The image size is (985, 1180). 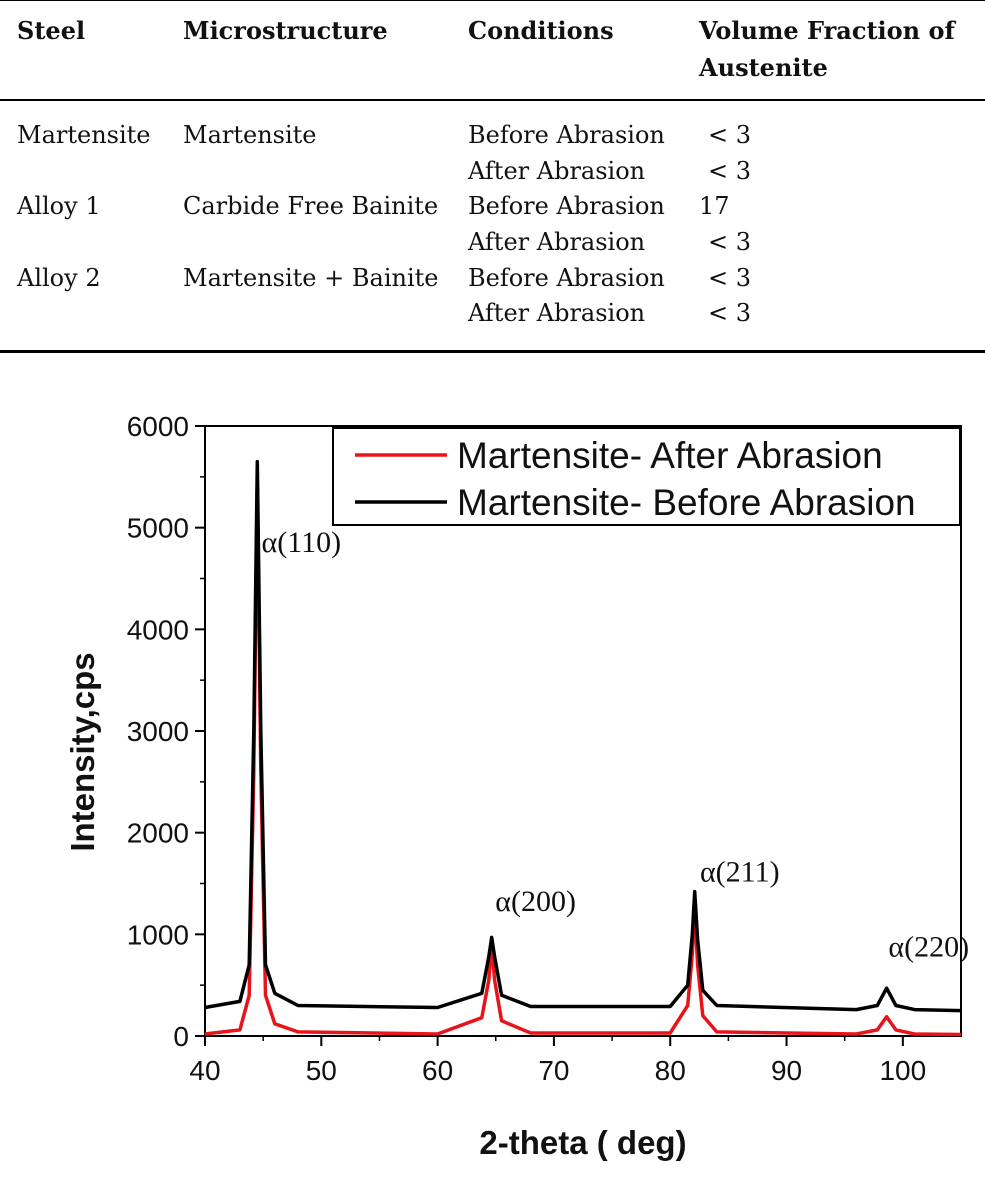 I want to click on y-tick-label: 5000, so click(x=158, y=528).